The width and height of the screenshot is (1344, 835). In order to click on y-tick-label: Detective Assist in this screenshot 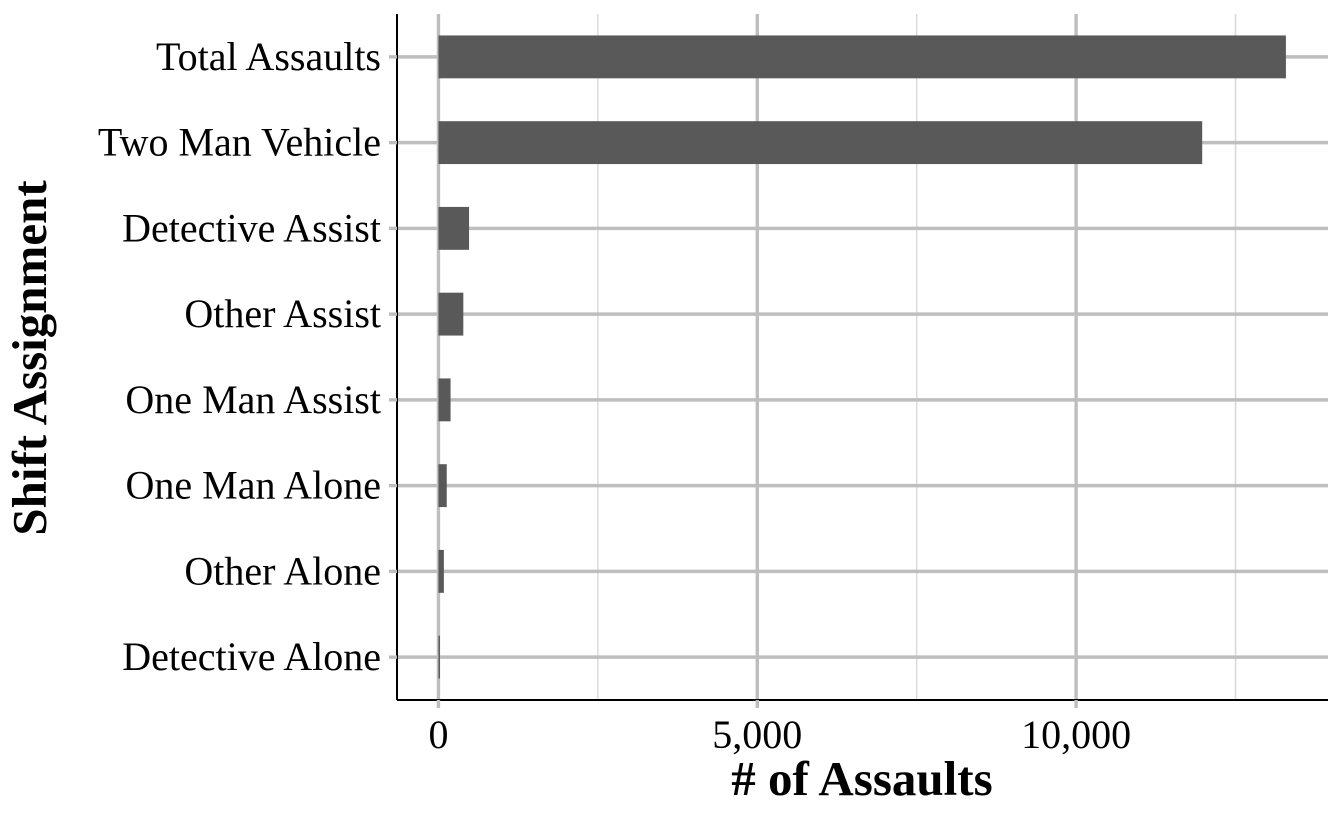, I will do `click(251, 227)`.